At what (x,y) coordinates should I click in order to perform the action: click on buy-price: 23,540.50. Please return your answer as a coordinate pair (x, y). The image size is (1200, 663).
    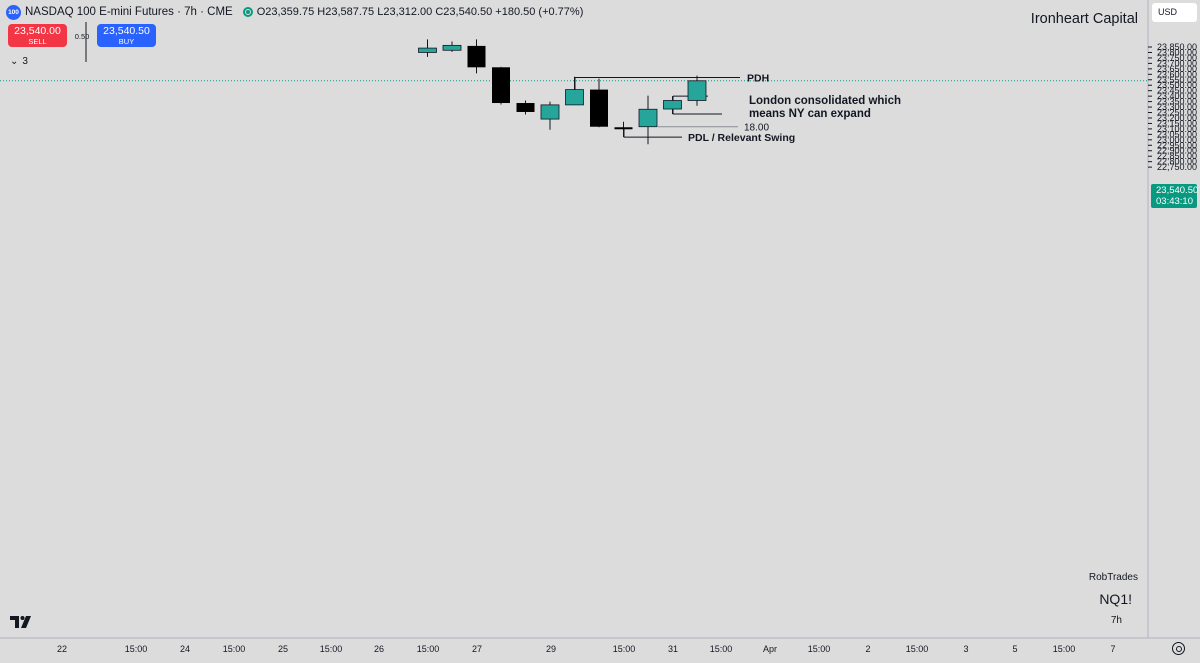
    Looking at the image, I should click on (126, 31).